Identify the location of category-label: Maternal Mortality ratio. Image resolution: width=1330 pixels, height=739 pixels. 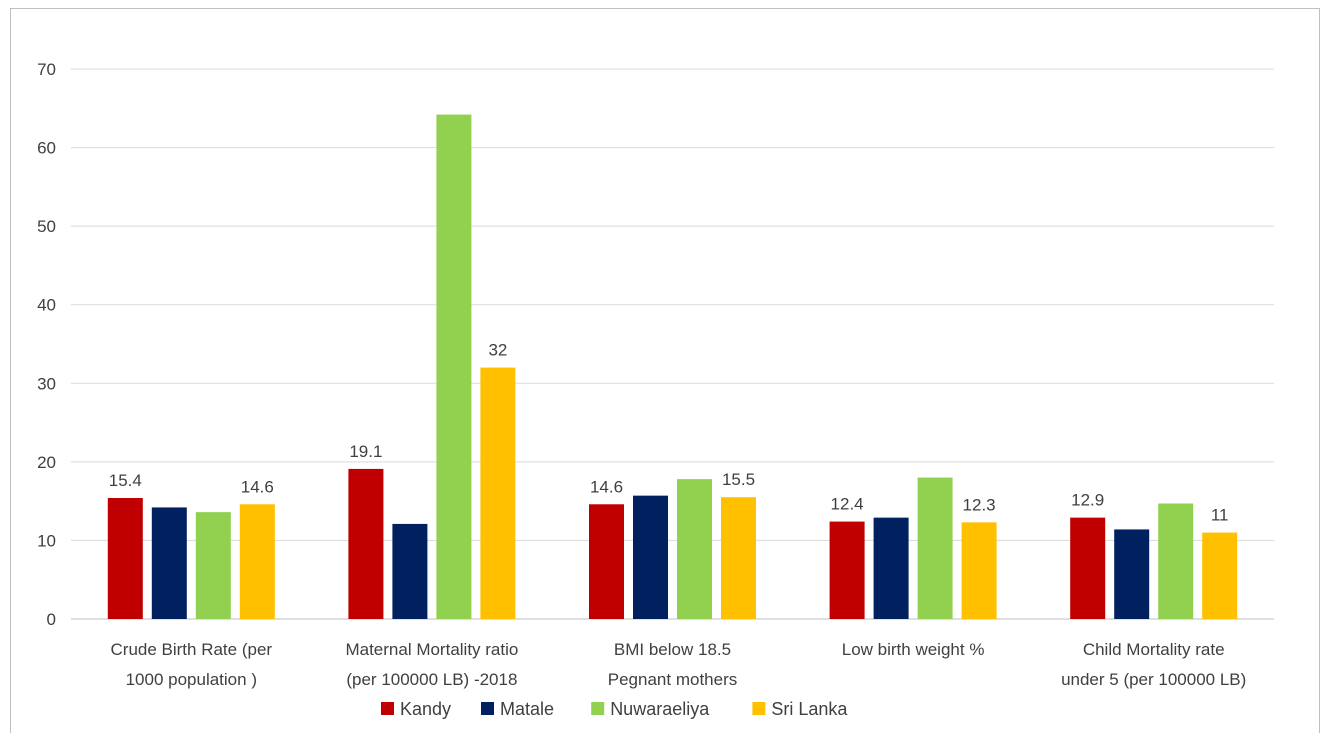
(431, 649).